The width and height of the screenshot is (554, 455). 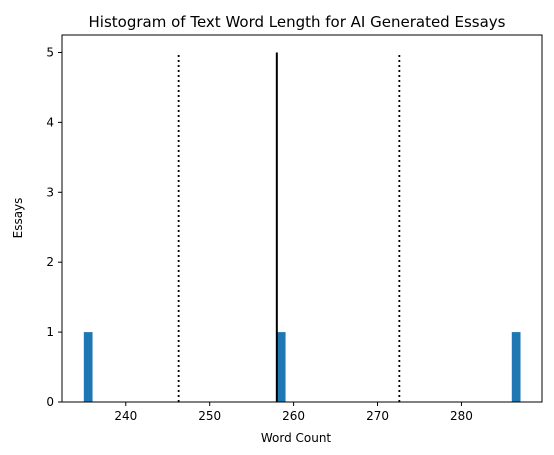 I want to click on x-tick-label-0: 240, so click(x=125, y=416).